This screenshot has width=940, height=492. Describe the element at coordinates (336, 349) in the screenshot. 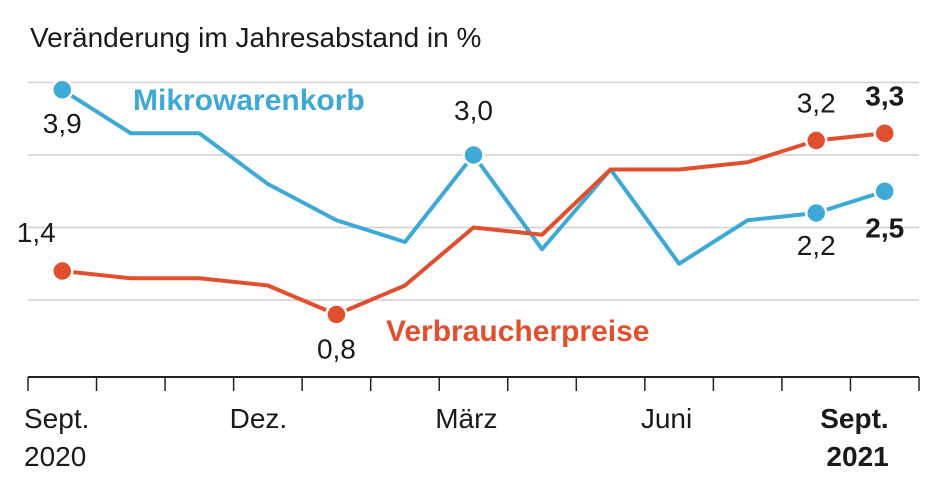

I see `data-label: 0,8` at that location.